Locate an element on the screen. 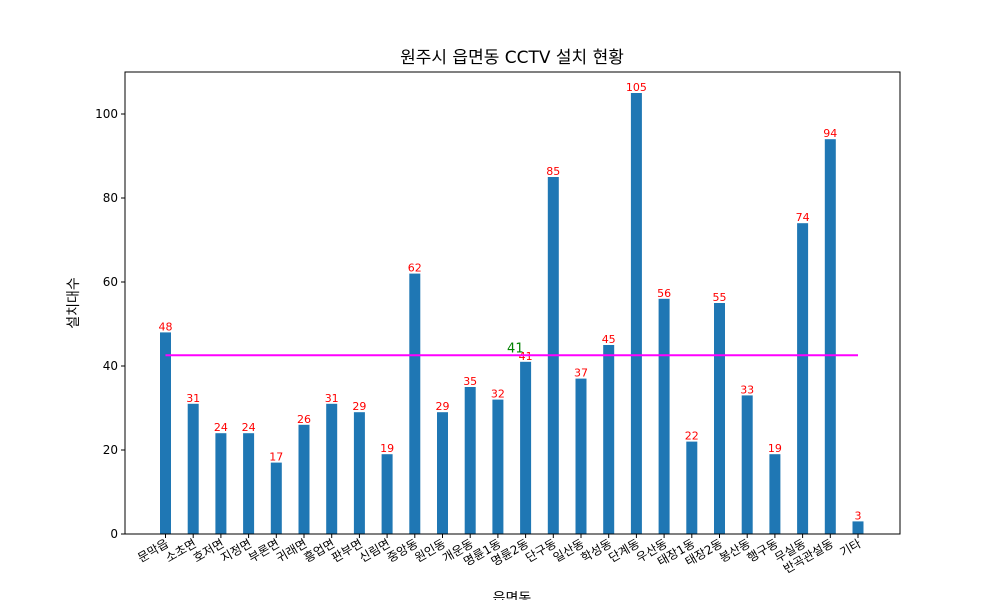 Image resolution: width=1000 pixels, height=600 pixels. y-tick-label: 100 is located at coordinates (106, 114).